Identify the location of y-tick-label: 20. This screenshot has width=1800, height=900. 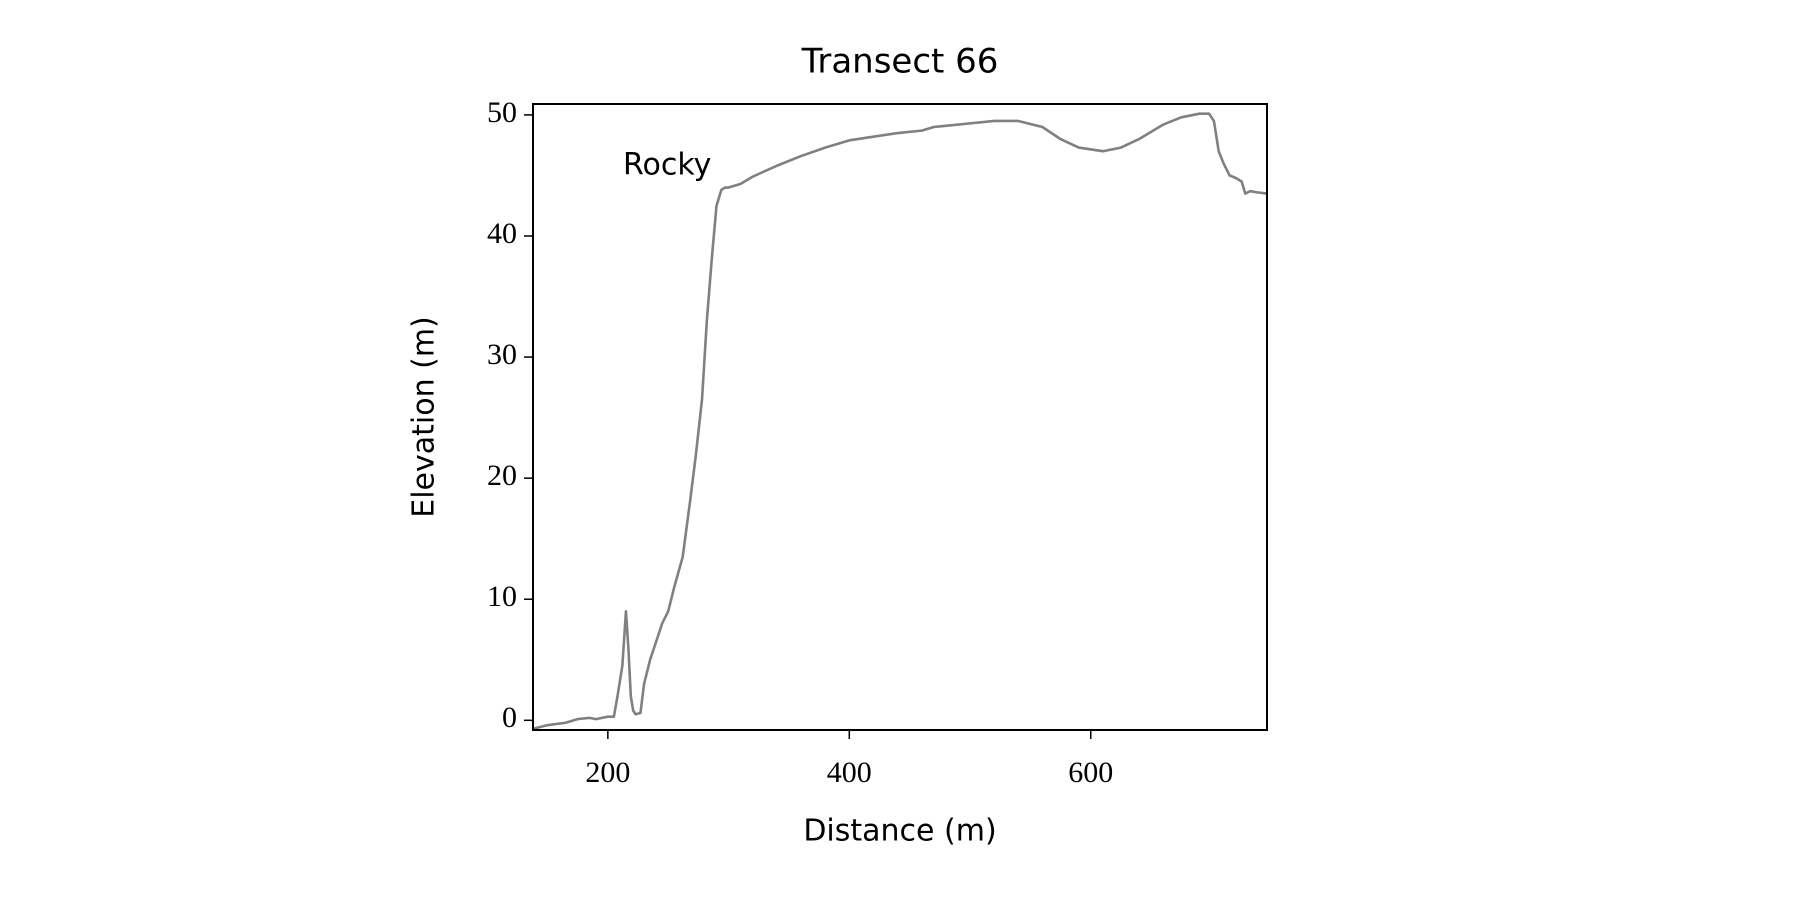
(502, 475).